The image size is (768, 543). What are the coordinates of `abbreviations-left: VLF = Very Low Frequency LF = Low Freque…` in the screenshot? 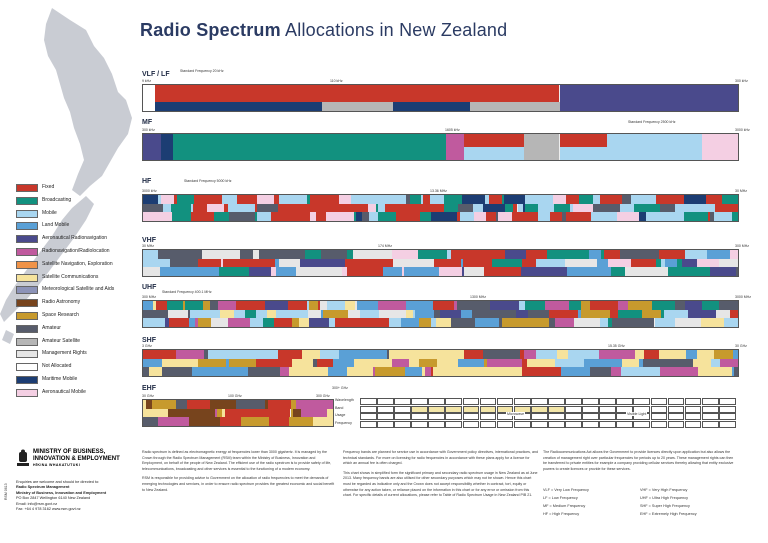 It's located at (588, 502).